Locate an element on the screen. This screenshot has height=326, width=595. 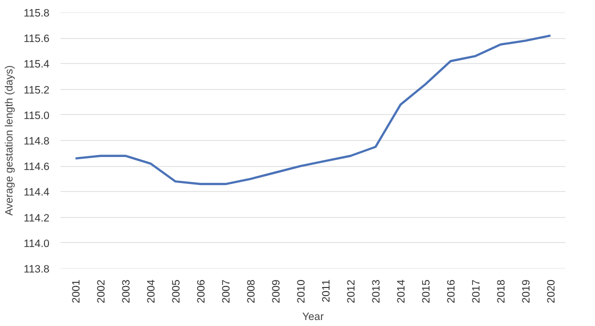
y-tick-label: 115.0 is located at coordinates (37, 116).